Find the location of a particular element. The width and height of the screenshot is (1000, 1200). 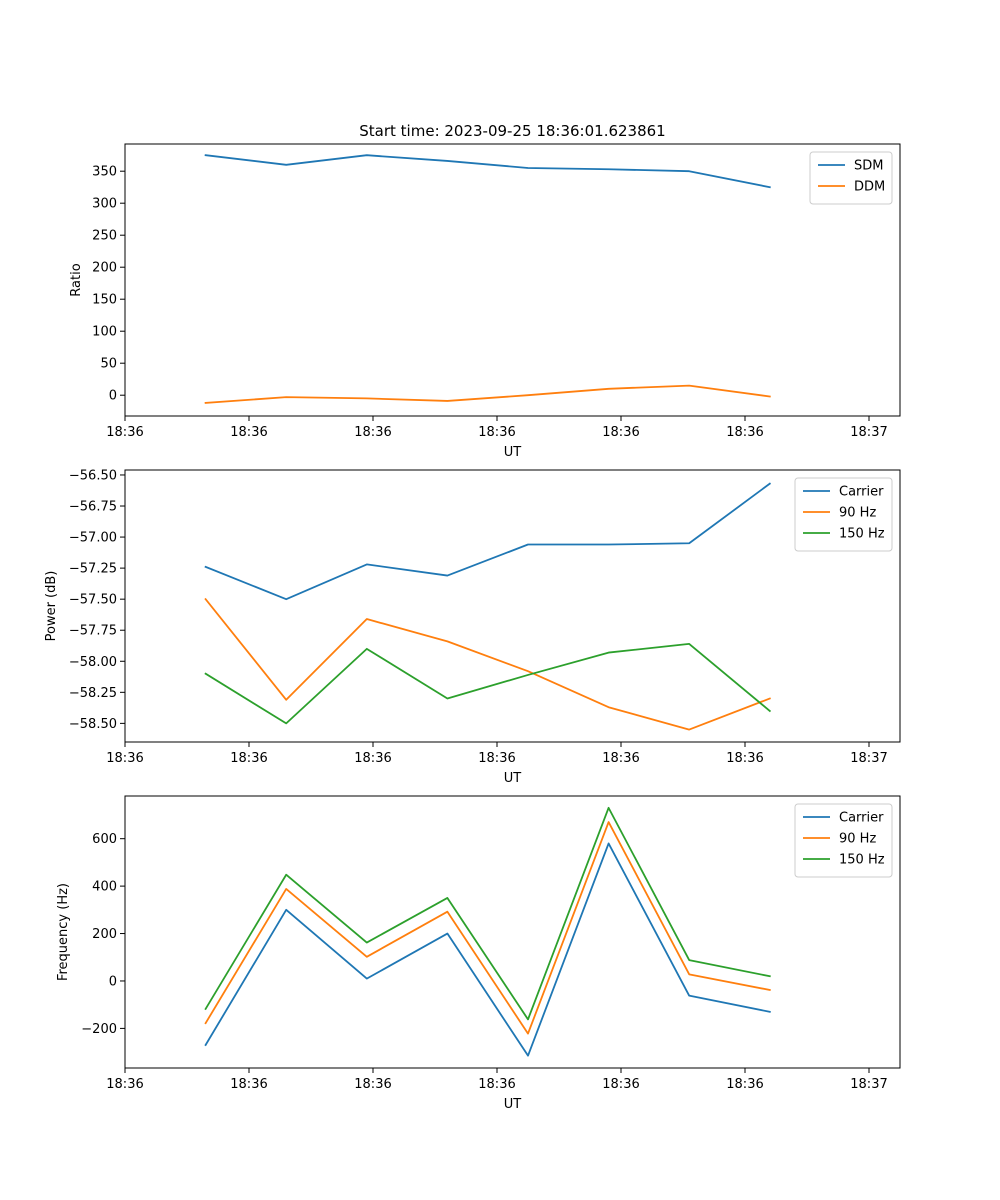

y-tick-label: −58.00 is located at coordinates (93, 662).